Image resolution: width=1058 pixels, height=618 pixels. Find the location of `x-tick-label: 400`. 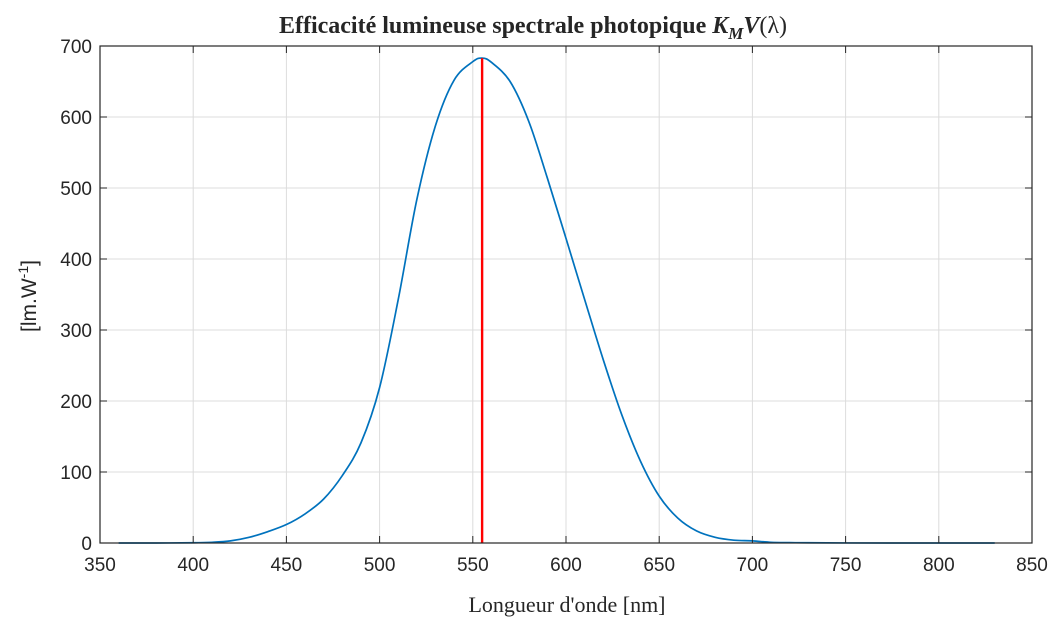

x-tick-label: 400 is located at coordinates (193, 565).